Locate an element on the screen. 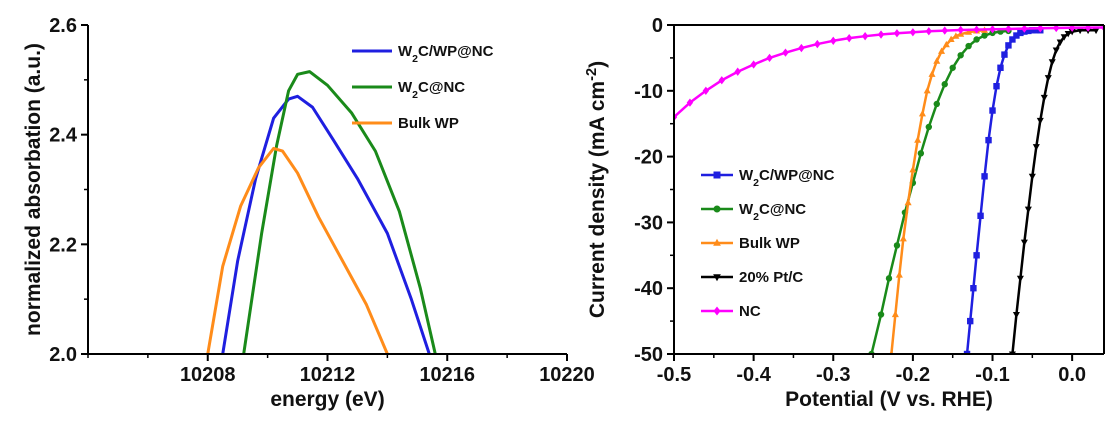  legend-label: 20% Pt/C is located at coordinates (771, 277).